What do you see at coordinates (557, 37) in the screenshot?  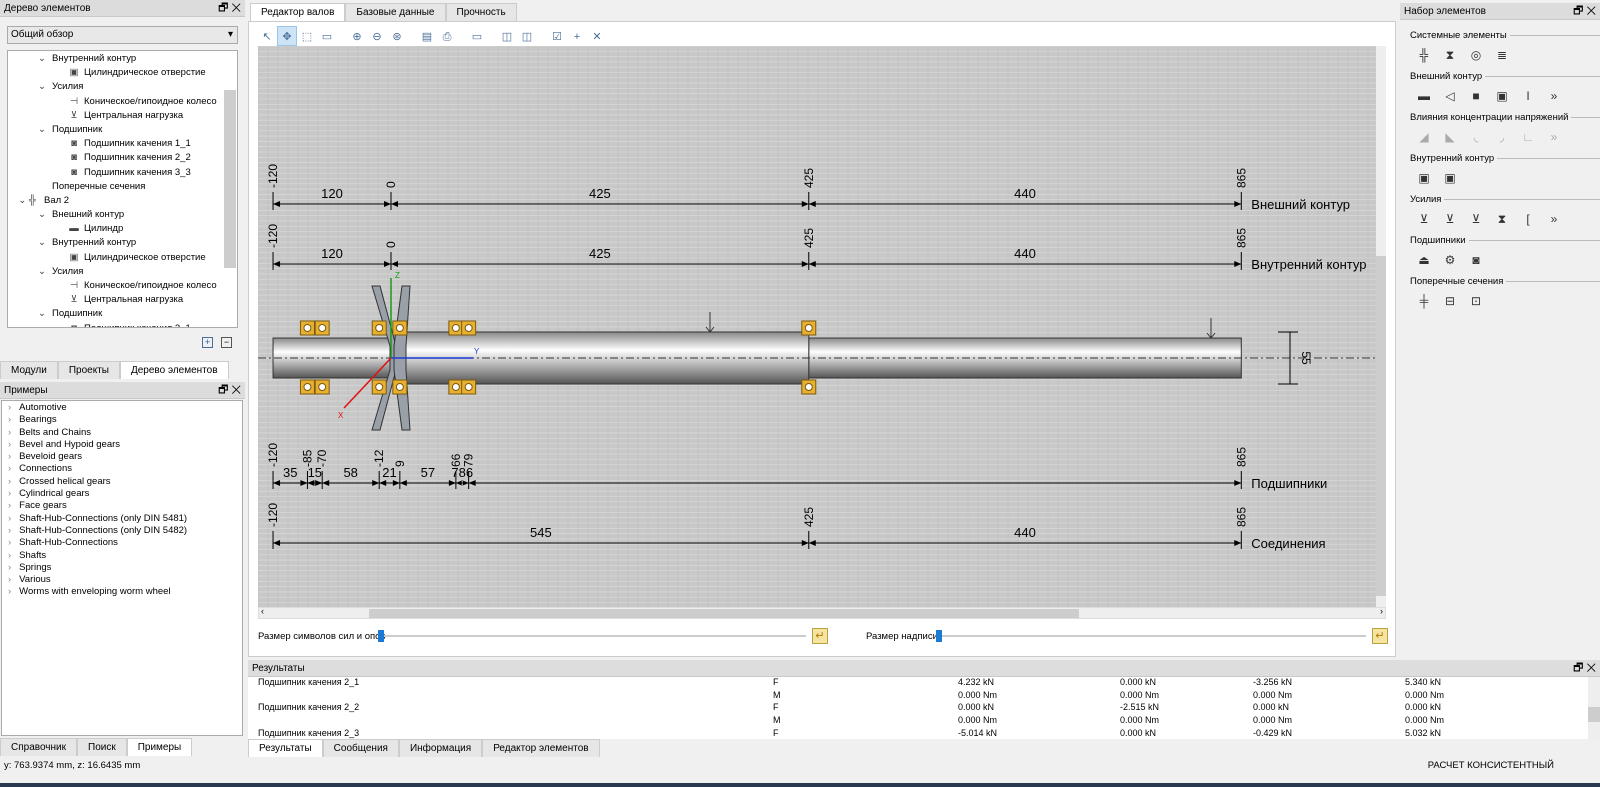 I see `check-icon: ☑` at bounding box center [557, 37].